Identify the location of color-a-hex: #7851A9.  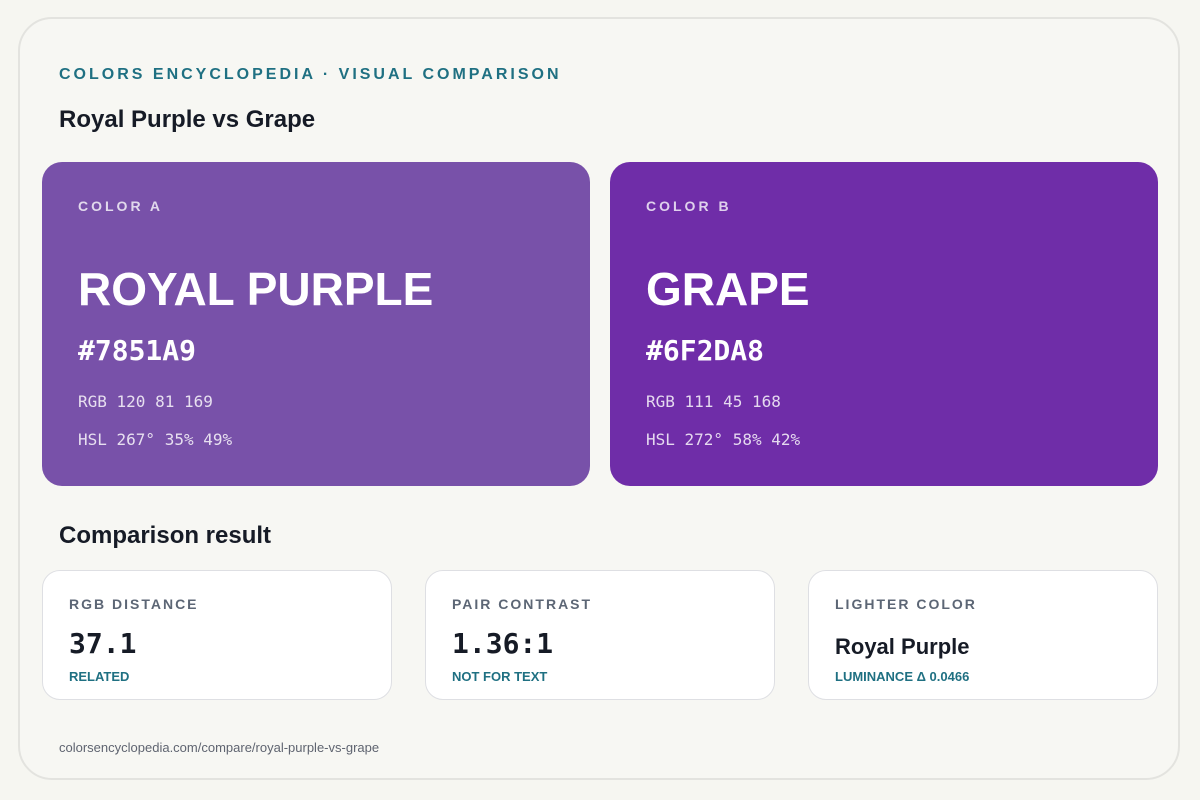
(137, 350).